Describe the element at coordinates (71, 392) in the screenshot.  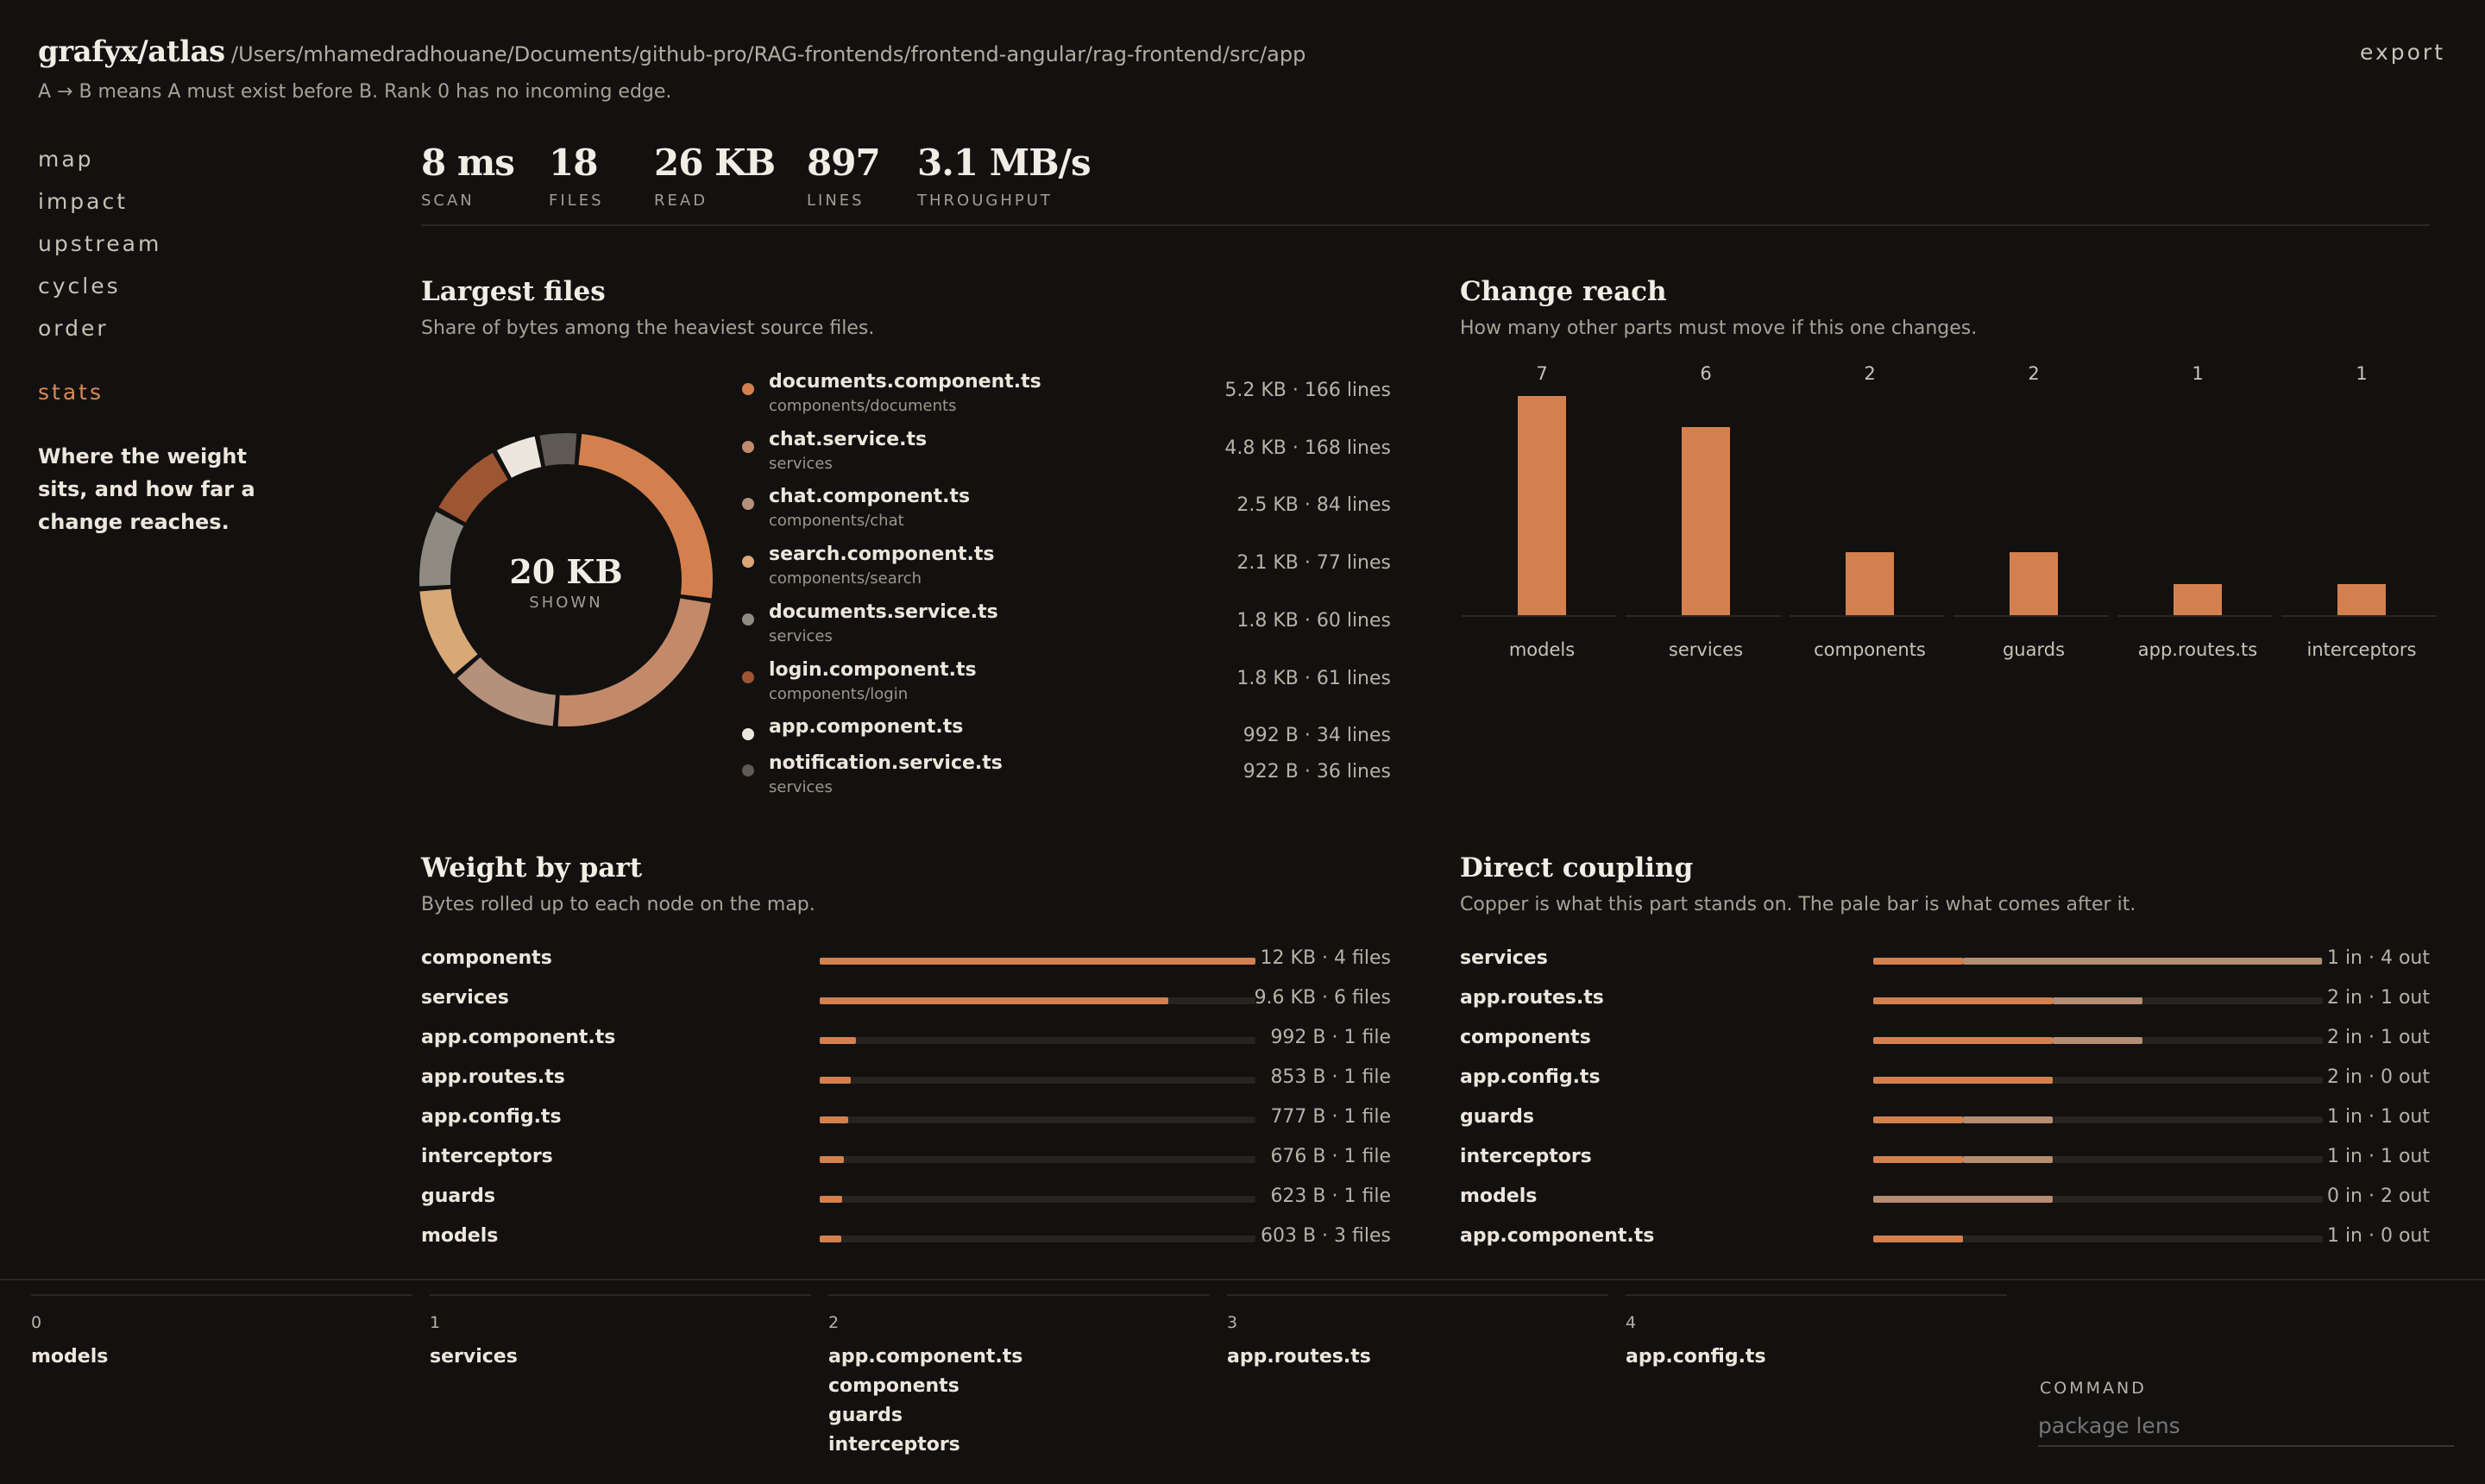
I see `nav-item-stats: stats` at that location.